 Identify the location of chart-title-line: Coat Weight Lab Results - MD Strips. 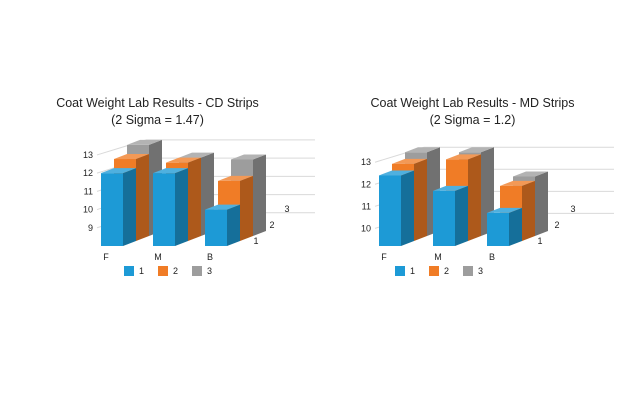
(472, 103).